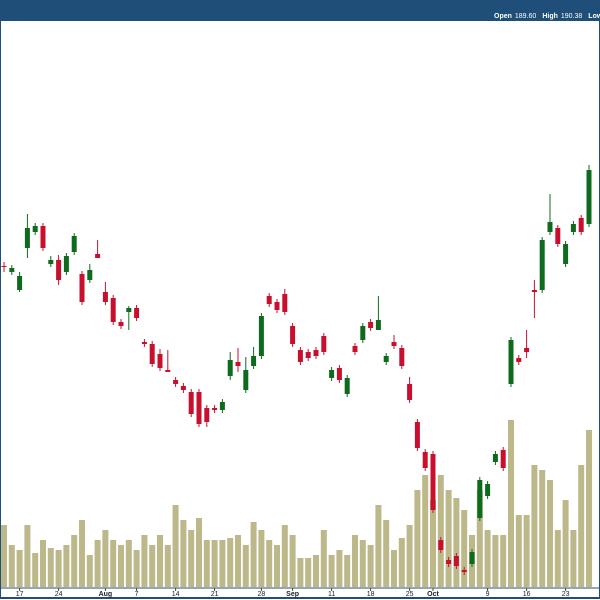 This screenshot has height=600, width=600. What do you see at coordinates (215, 594) in the screenshot?
I see `x-tick-label: 21` at bounding box center [215, 594].